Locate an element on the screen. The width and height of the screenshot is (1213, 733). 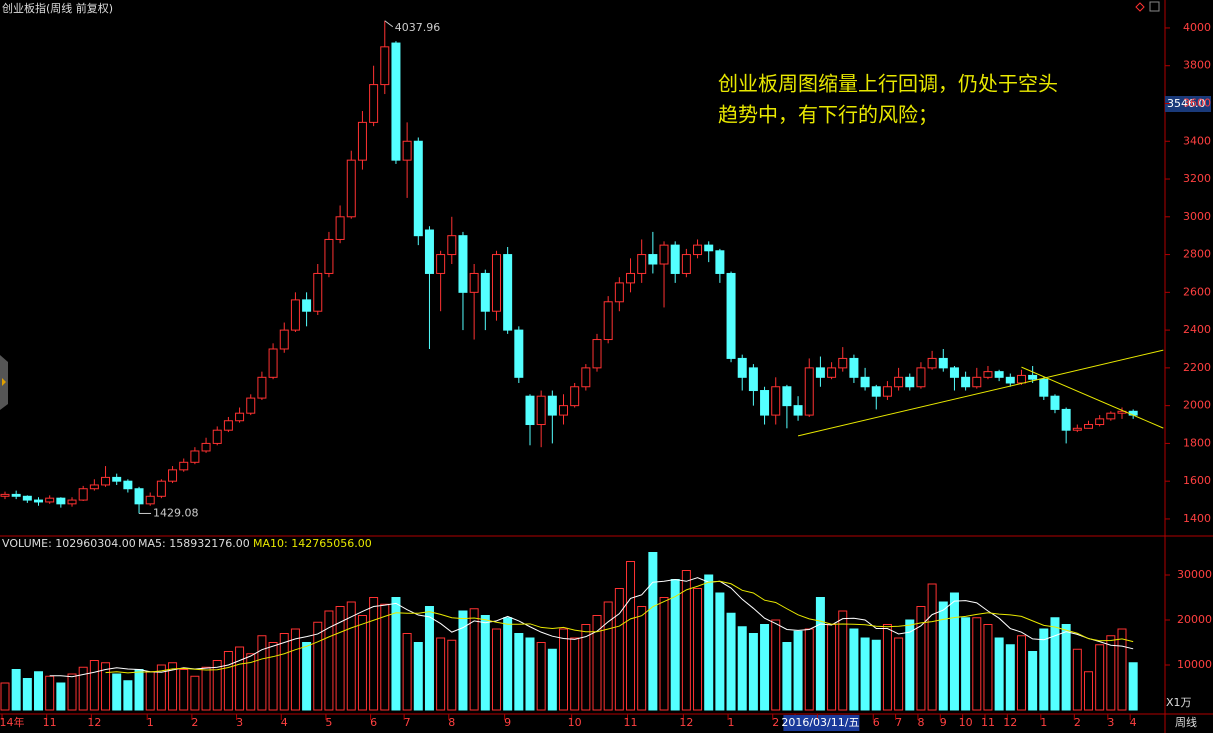
x-tick-label: 12 is located at coordinates (1010, 722).